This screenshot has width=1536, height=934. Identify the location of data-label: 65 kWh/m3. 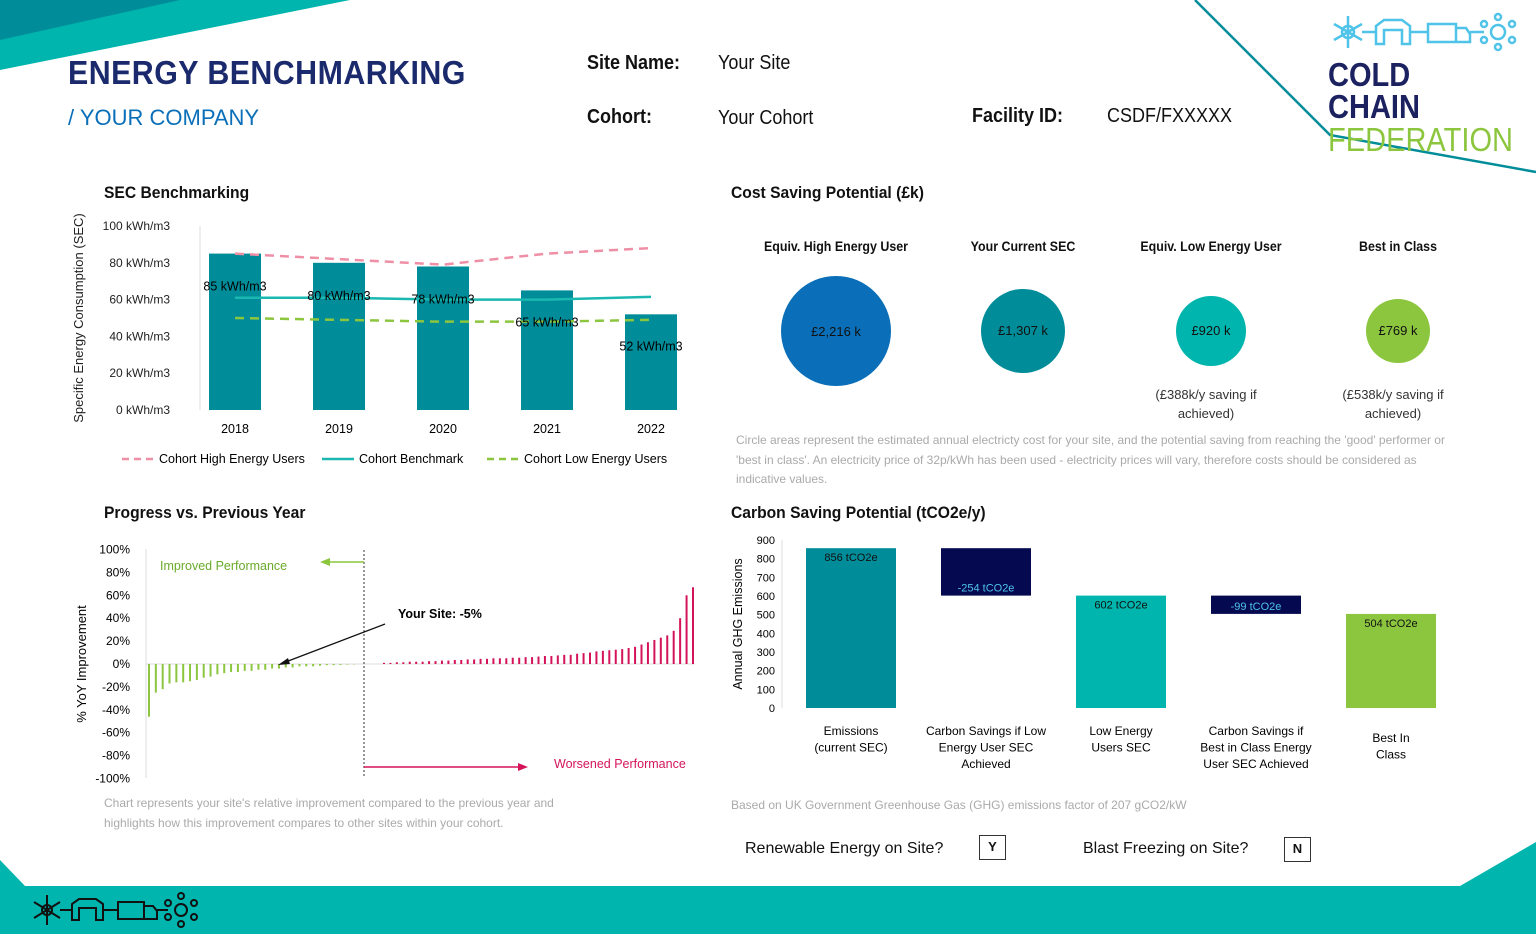
(546, 322).